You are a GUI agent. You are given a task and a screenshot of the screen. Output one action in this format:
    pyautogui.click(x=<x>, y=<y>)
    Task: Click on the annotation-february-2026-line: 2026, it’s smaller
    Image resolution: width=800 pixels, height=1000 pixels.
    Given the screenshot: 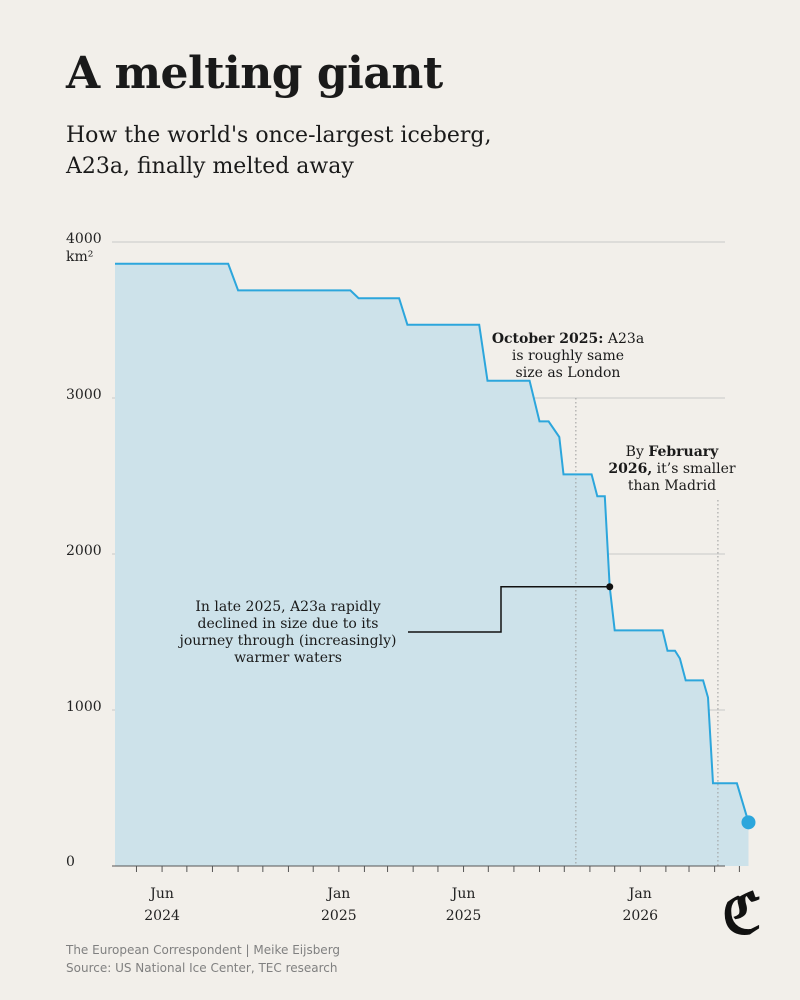 What is the action you would take?
    pyautogui.click(x=672, y=469)
    